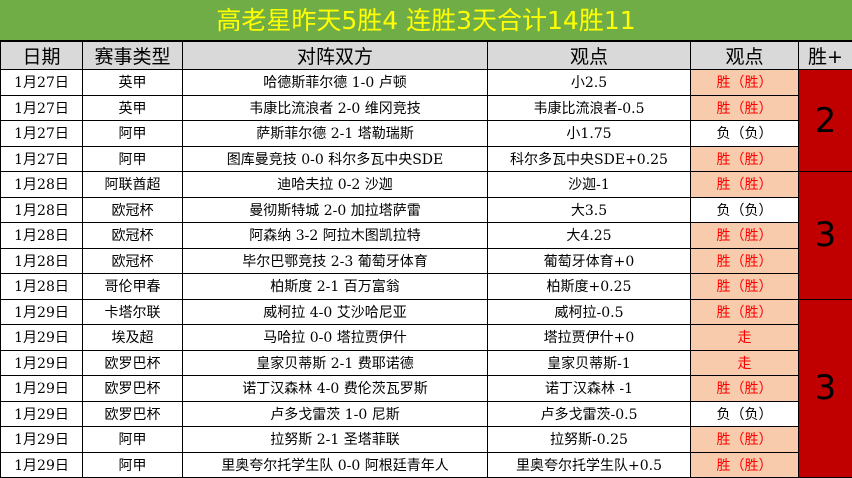 Image resolution: width=852 pixels, height=478 pixels. What do you see at coordinates (589, 363) in the screenshot?
I see `pick-cell: 皇家贝蒂斯-1` at bounding box center [589, 363].